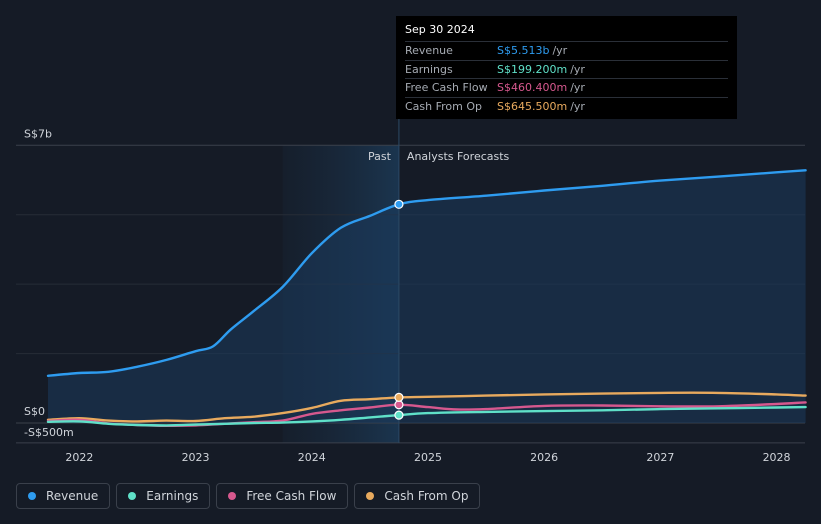 This screenshot has height=524, width=821. What do you see at coordinates (79, 457) in the screenshot?
I see `x-tick-label: 2022` at bounding box center [79, 457].